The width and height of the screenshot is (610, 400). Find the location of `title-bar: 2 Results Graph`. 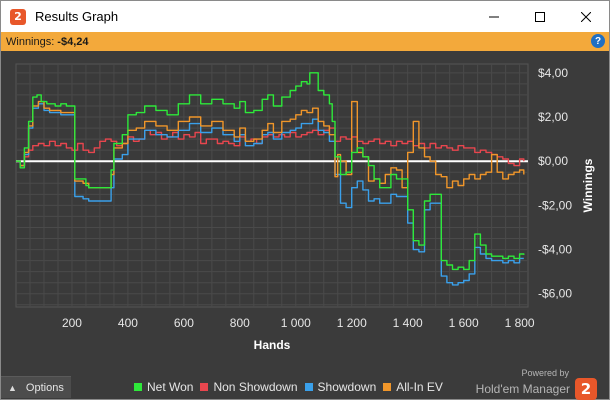

title-bar: 2 Results Graph is located at coordinates (305, 16).